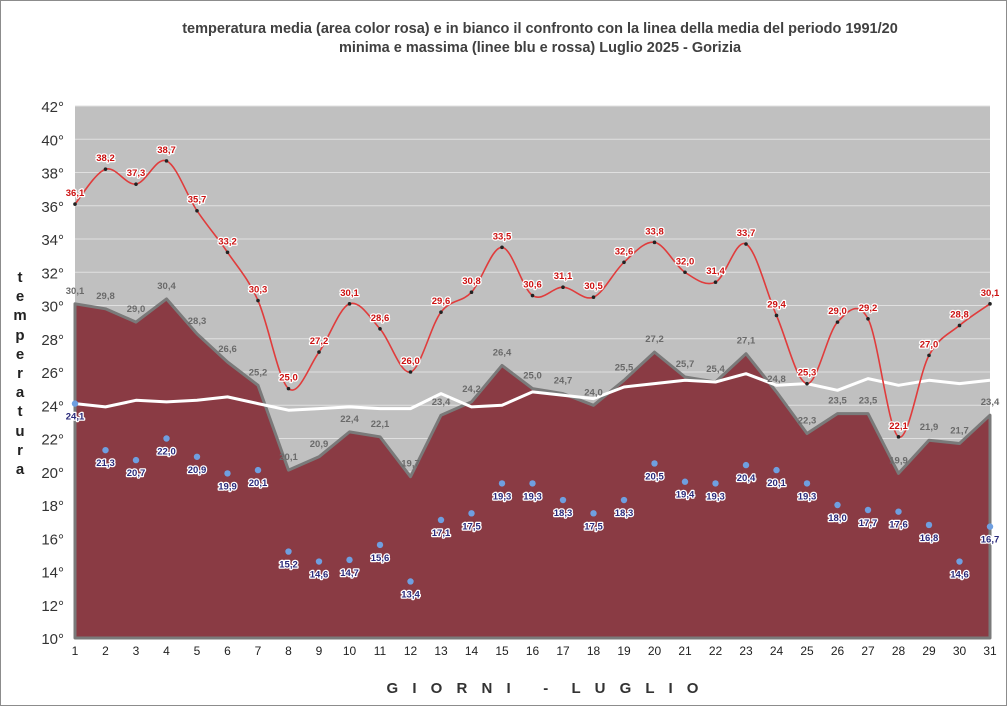 This screenshot has height=706, width=1007. I want to click on min-temperature-label: 19,9, so click(227, 486).